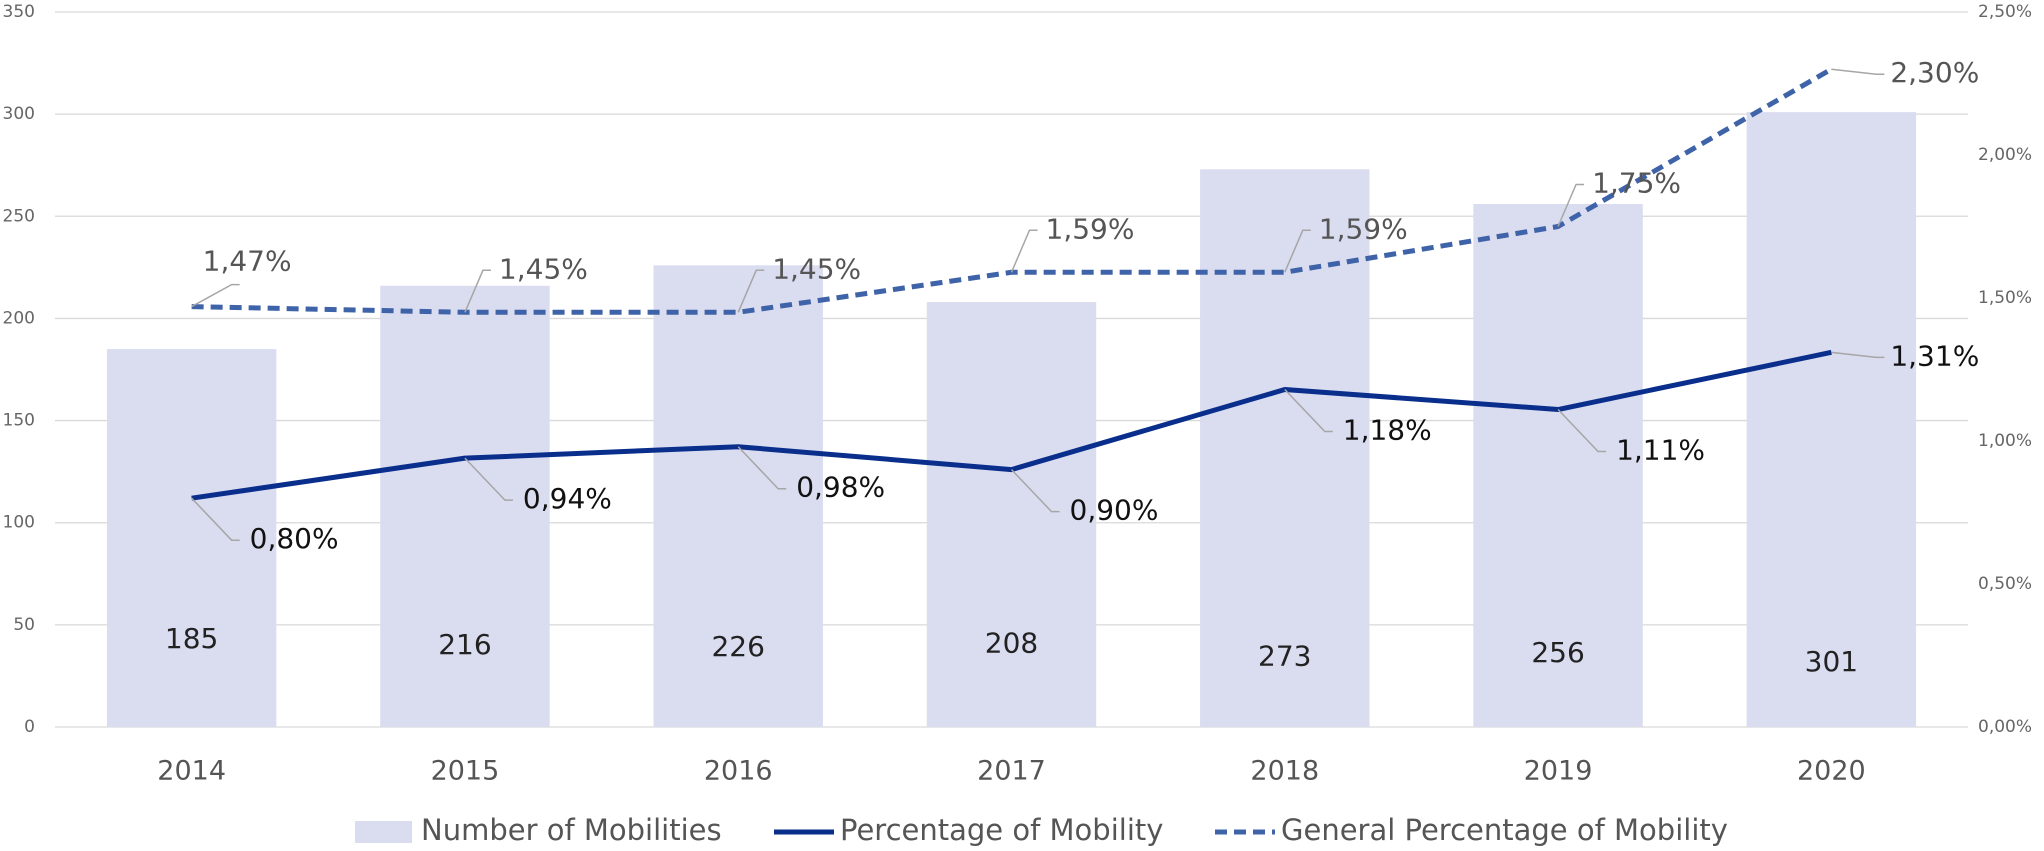 This screenshot has height=851, width=2044. Describe the element at coordinates (29, 727) in the screenshot. I see `y-tick-label: 0` at that location.